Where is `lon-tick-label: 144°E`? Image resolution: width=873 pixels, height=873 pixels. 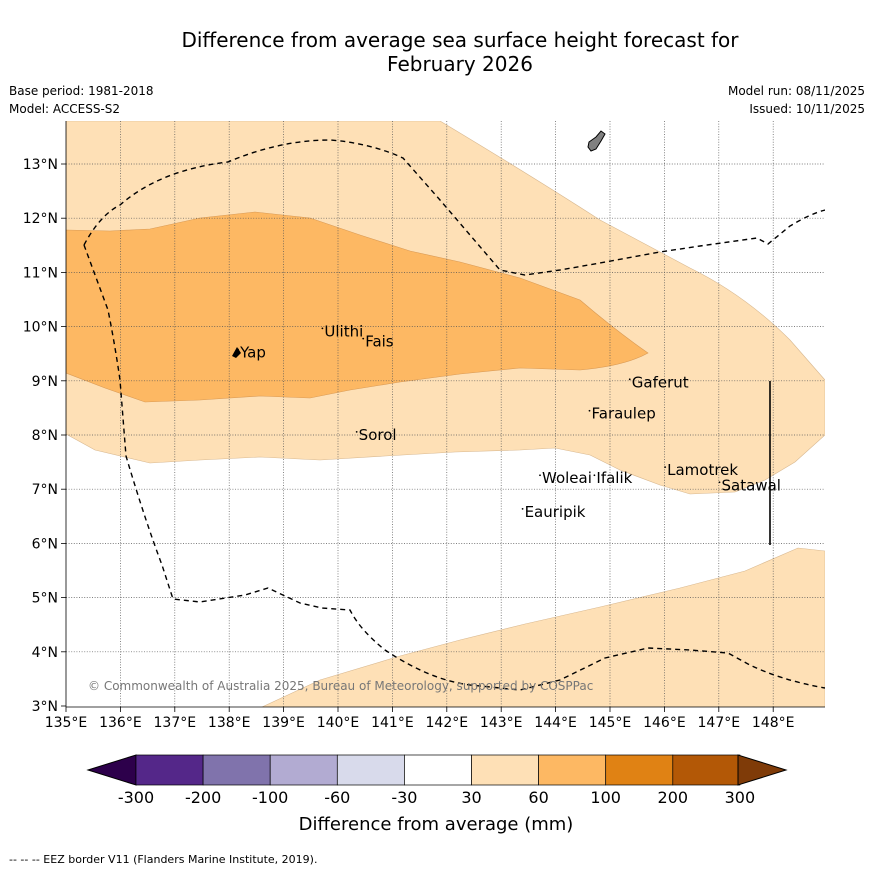 lon-tick-label: 144°E is located at coordinates (555, 723).